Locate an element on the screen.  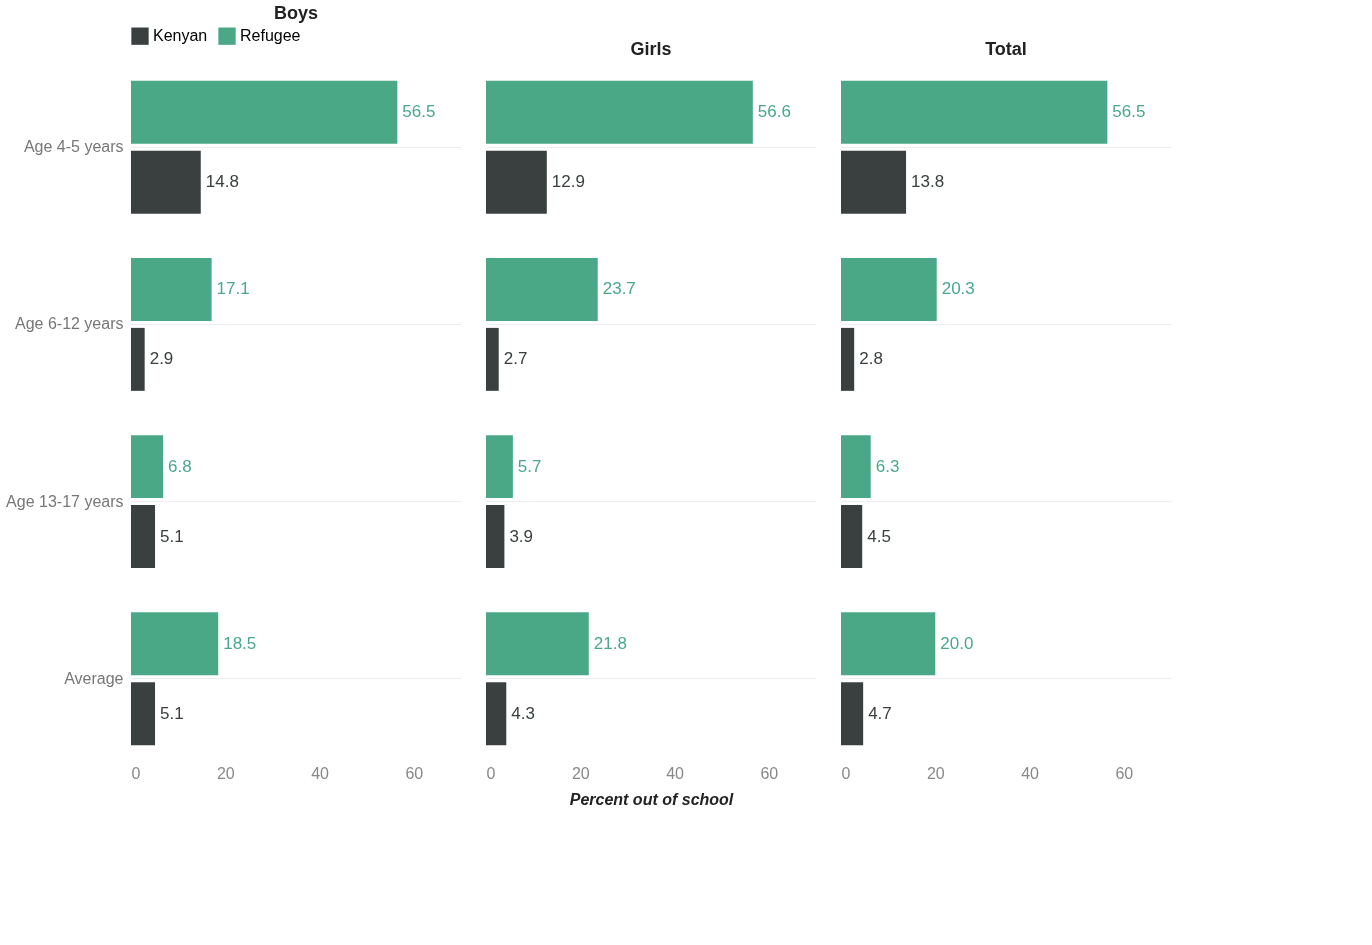
data-label: 23.7 is located at coordinates (619, 289).